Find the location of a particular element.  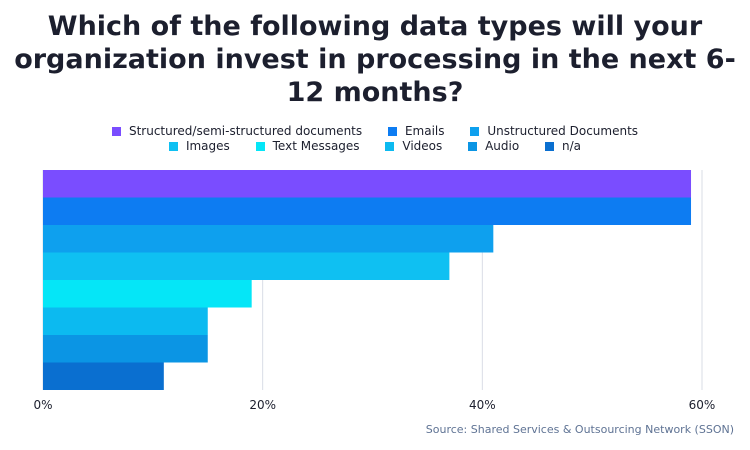

x-tick-label: 60% is located at coordinates (702, 405).